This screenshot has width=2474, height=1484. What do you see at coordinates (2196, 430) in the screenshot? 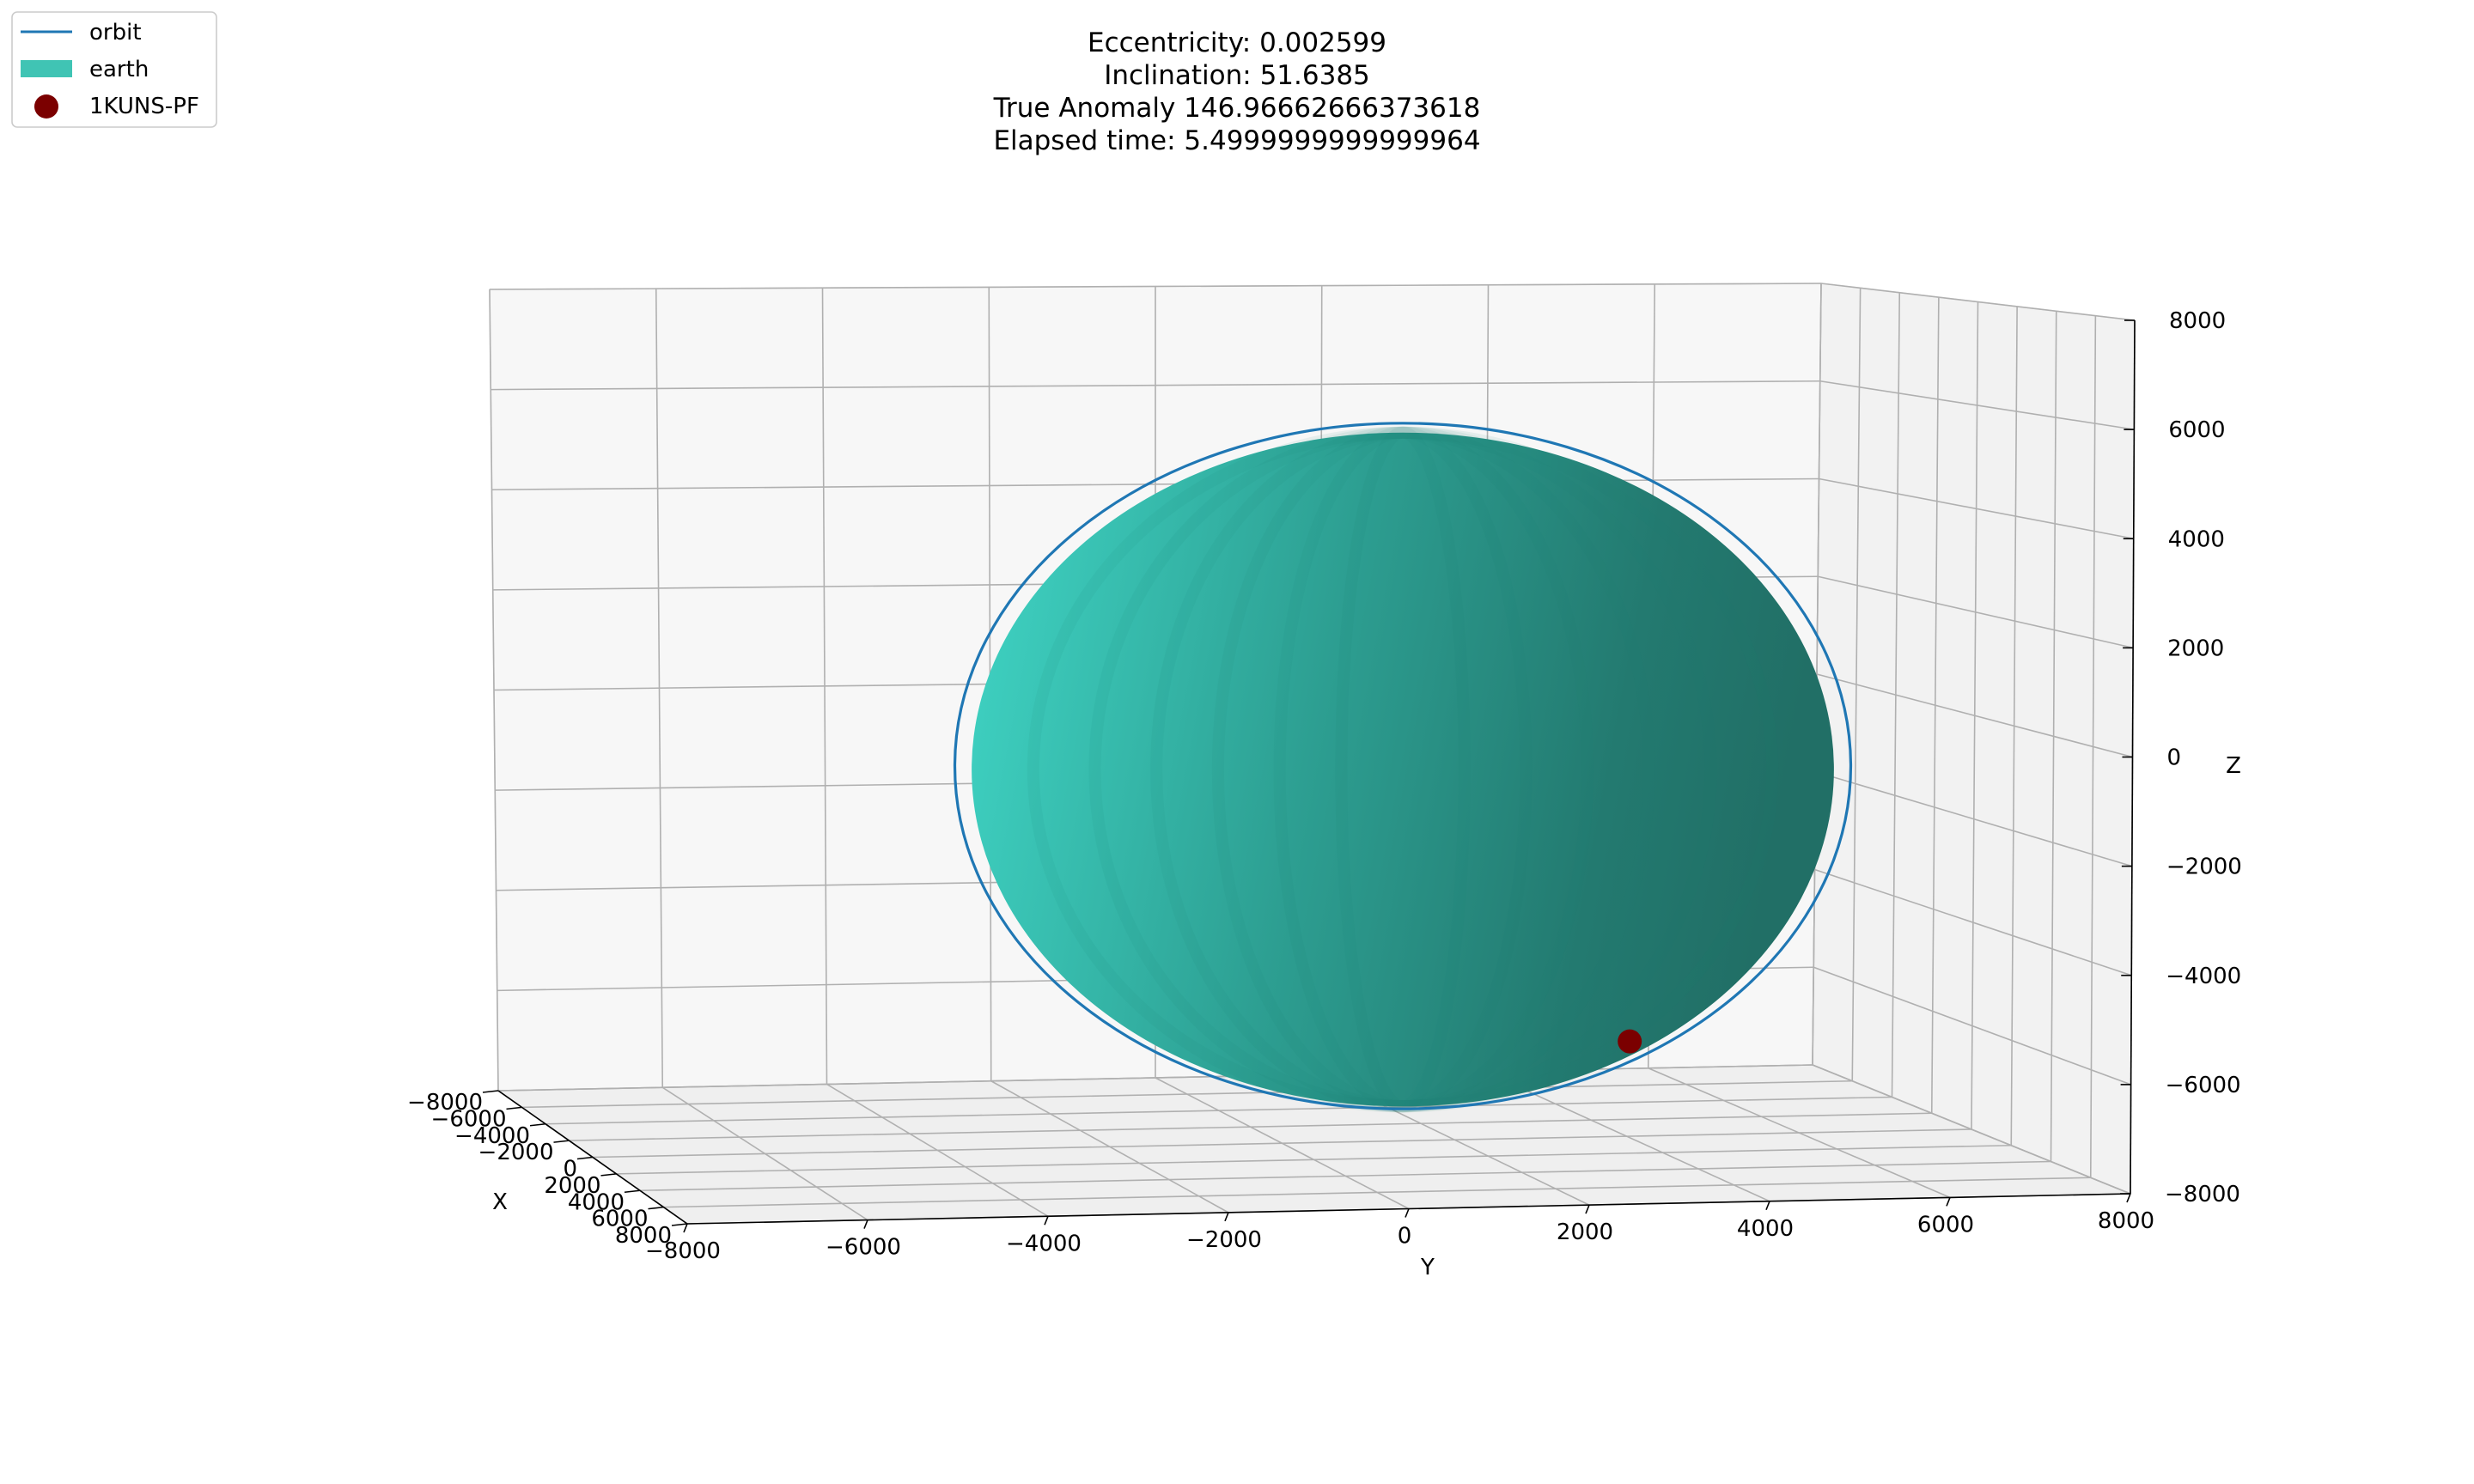
I see `z-tick-label: 6000` at bounding box center [2196, 430].